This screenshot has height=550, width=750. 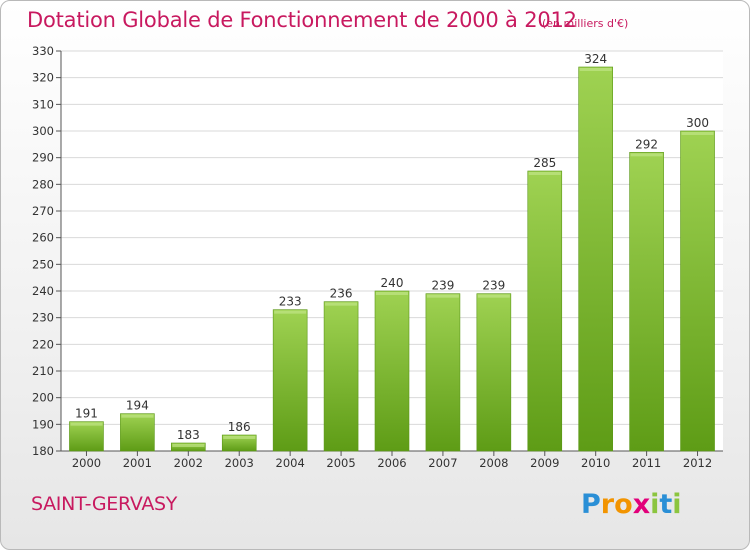 I want to click on y-tick-label: 200, so click(x=43, y=398).